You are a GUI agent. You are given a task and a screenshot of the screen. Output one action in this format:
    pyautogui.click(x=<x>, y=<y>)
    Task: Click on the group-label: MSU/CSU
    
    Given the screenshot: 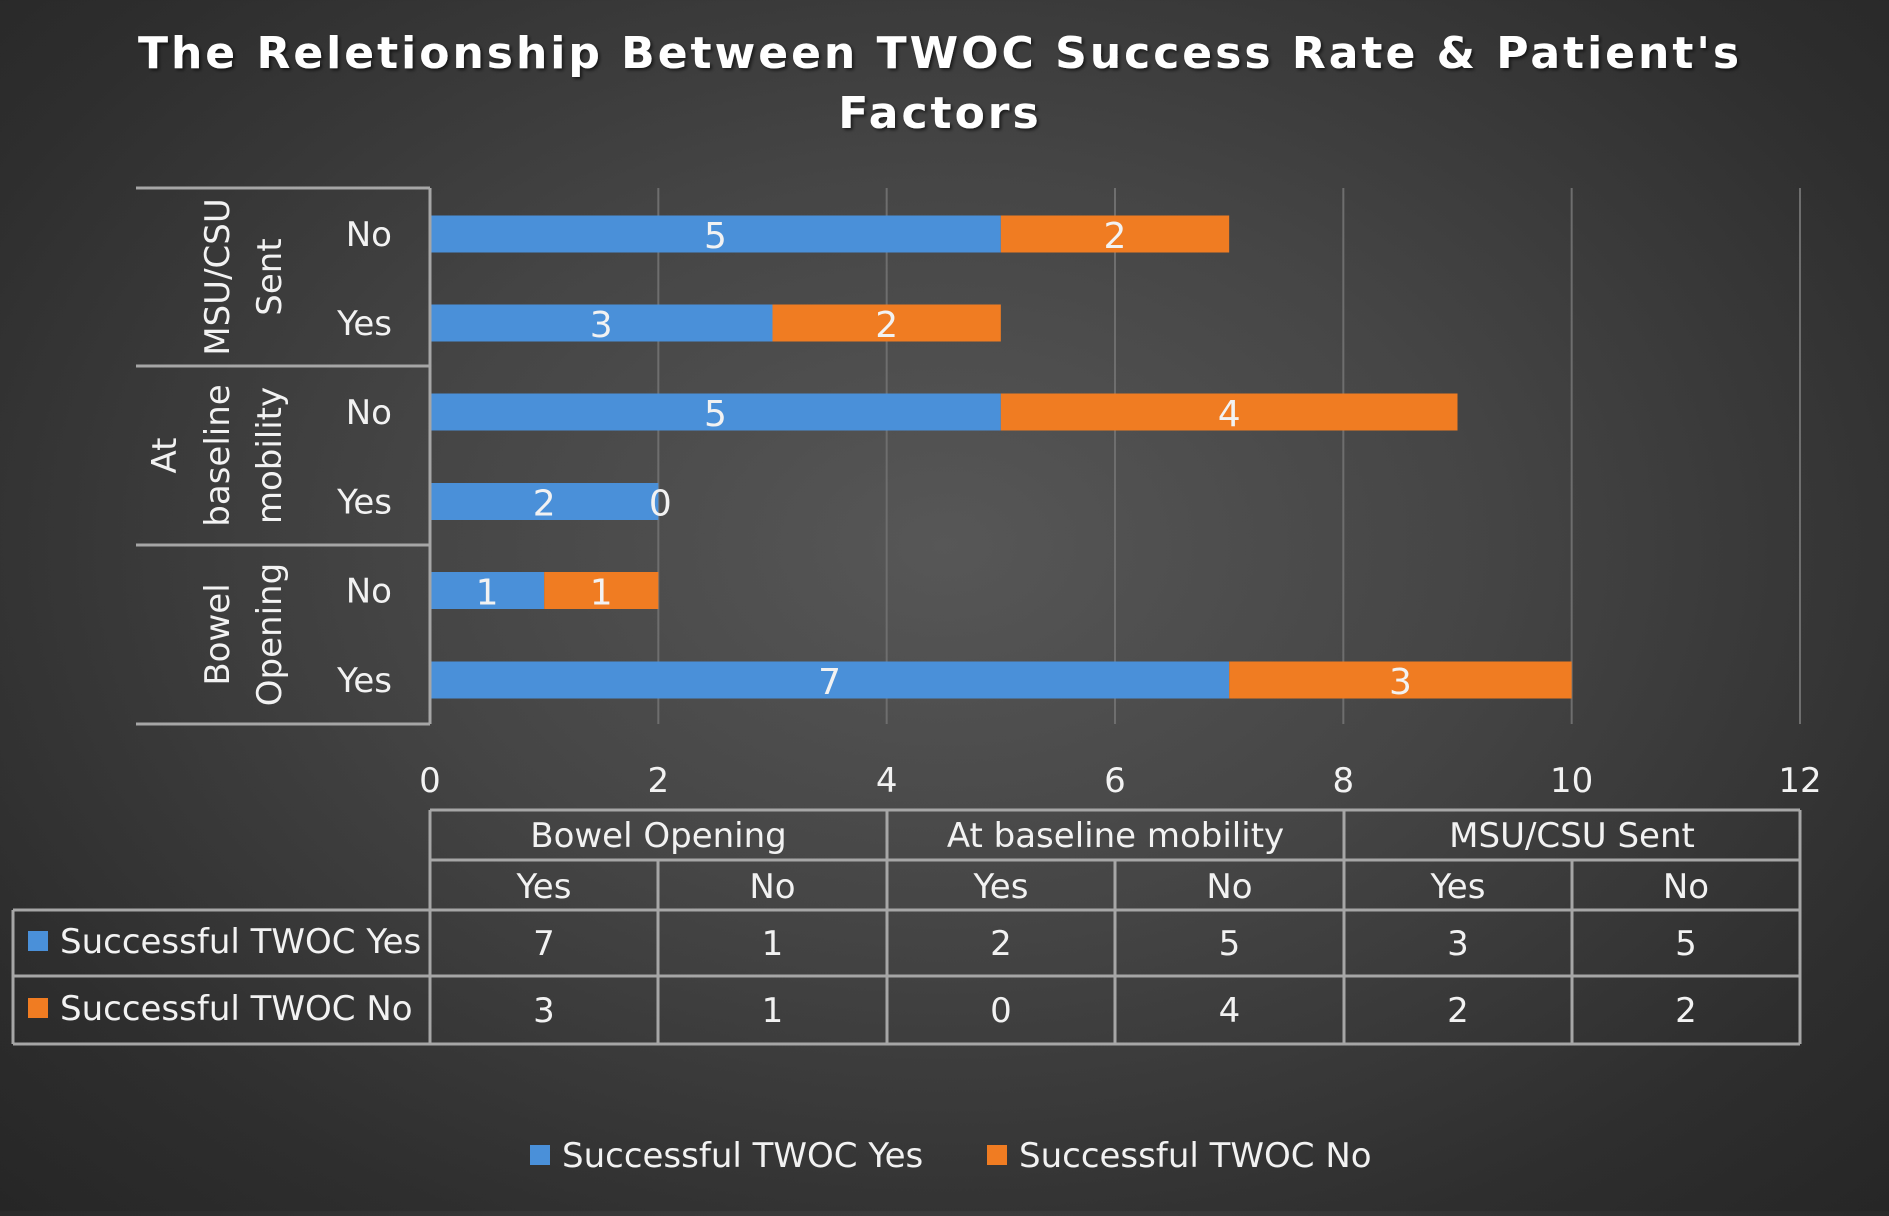 What is the action you would take?
    pyautogui.click(x=218, y=276)
    